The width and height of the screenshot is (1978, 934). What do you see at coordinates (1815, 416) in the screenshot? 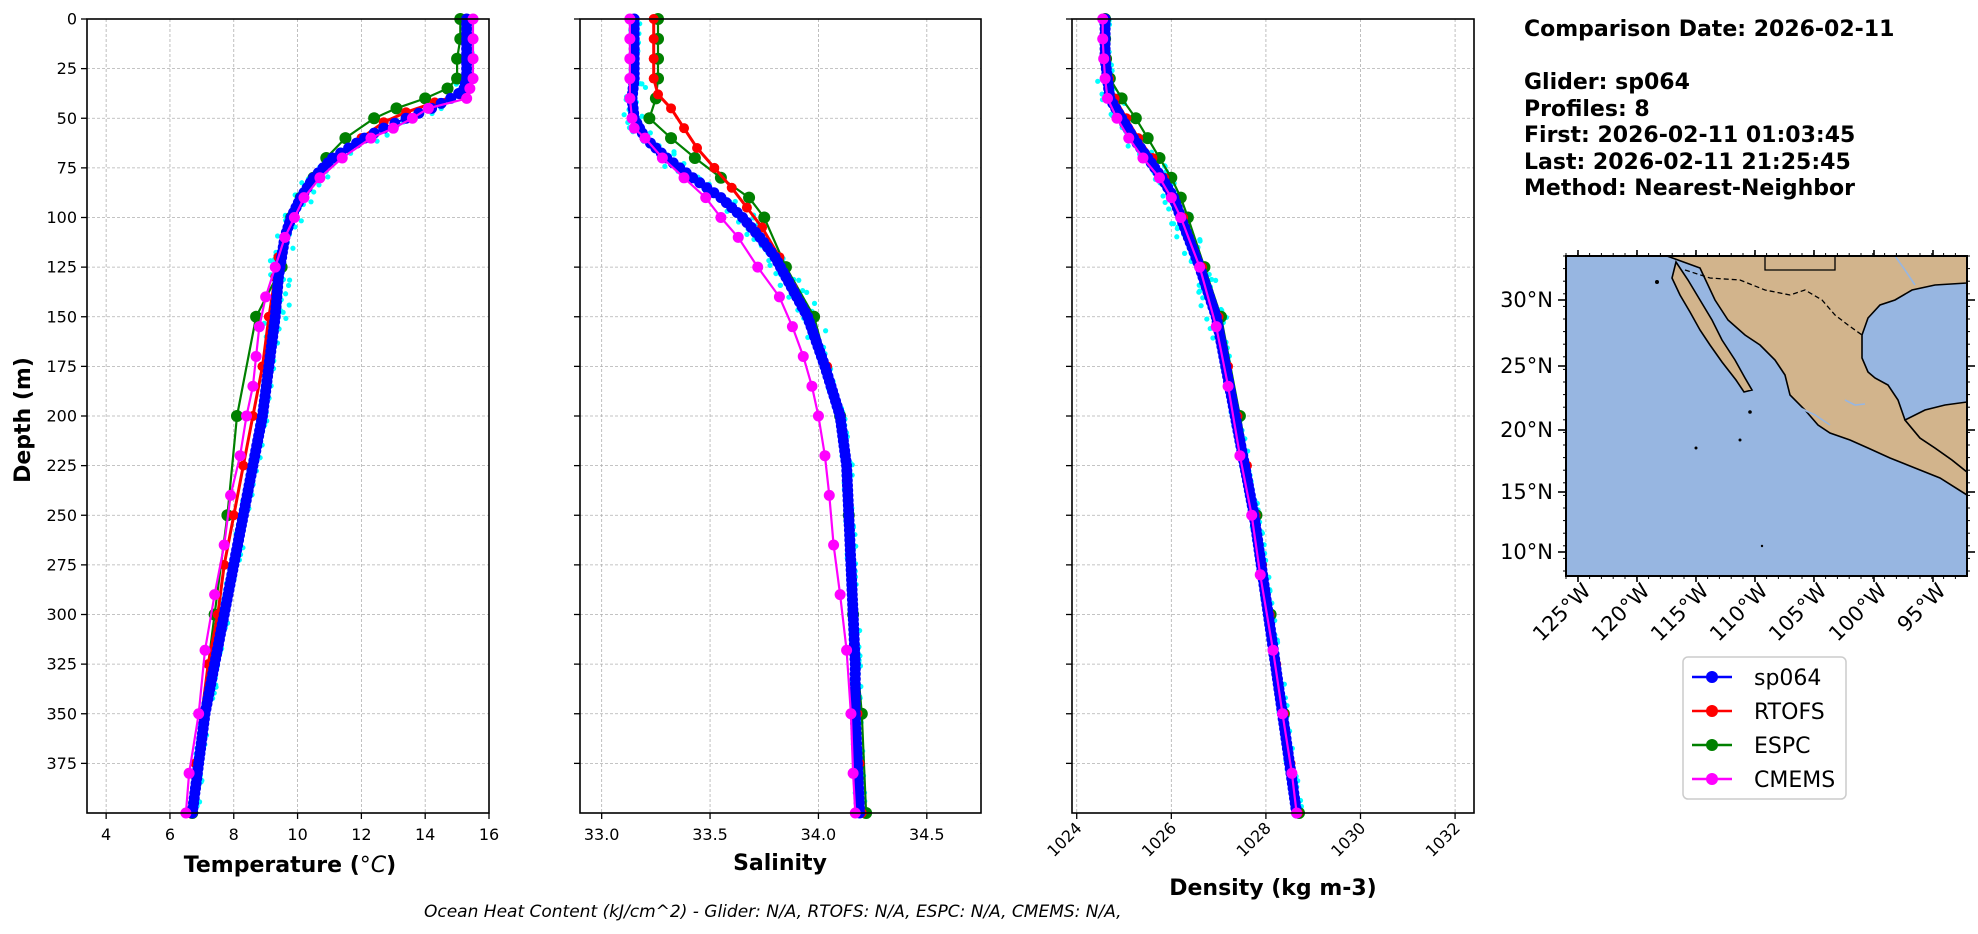
I see `map-river` at bounding box center [1815, 416].